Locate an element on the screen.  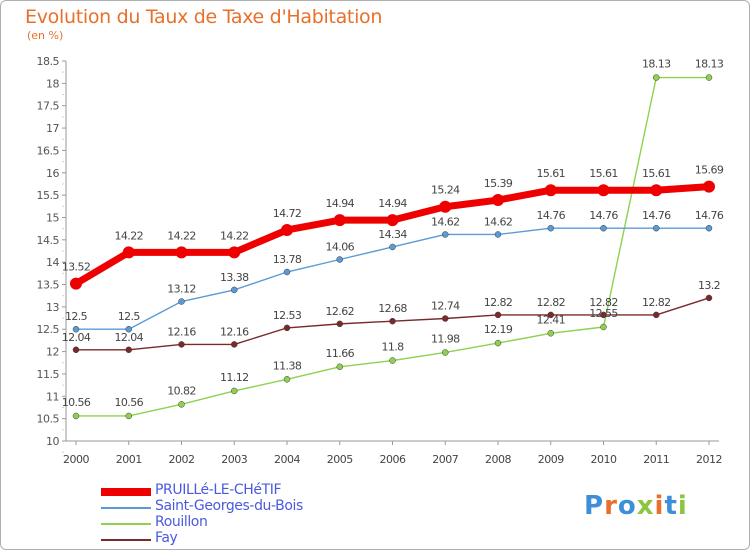
legend-label: Rouillon is located at coordinates (181, 522).